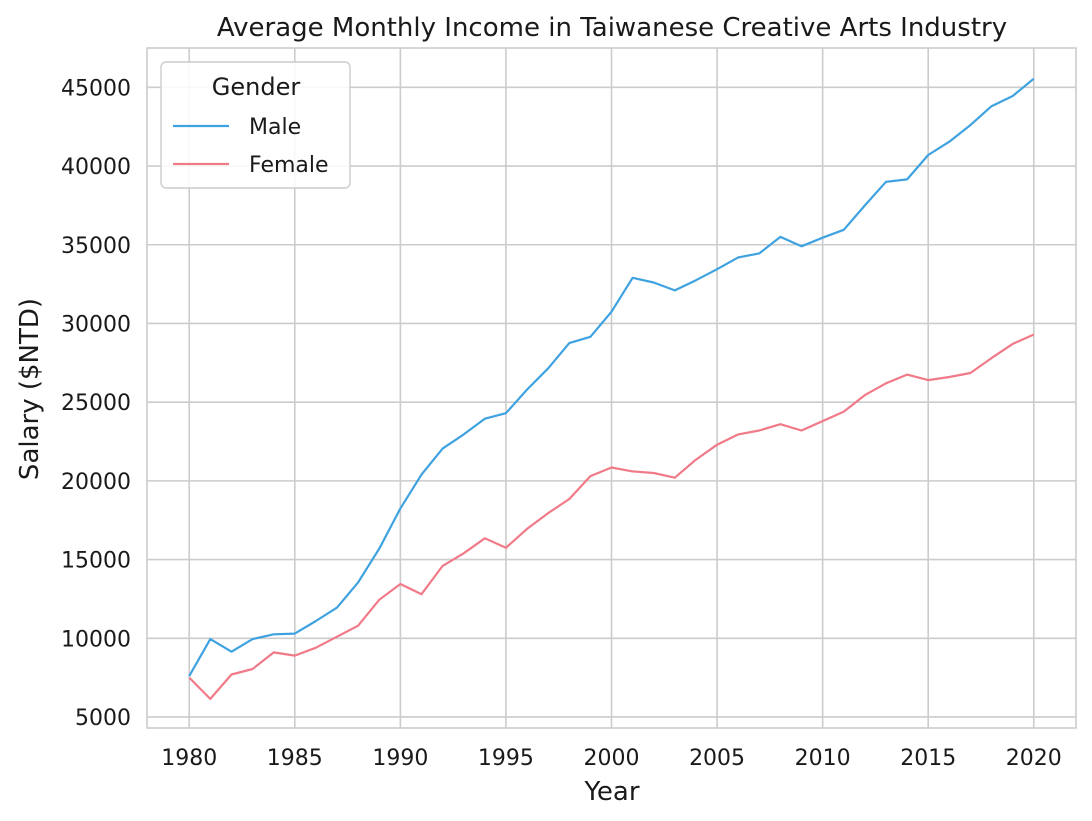 The height and width of the screenshot is (821, 1092). I want to click on x-tick-label: 2020, so click(1034, 758).